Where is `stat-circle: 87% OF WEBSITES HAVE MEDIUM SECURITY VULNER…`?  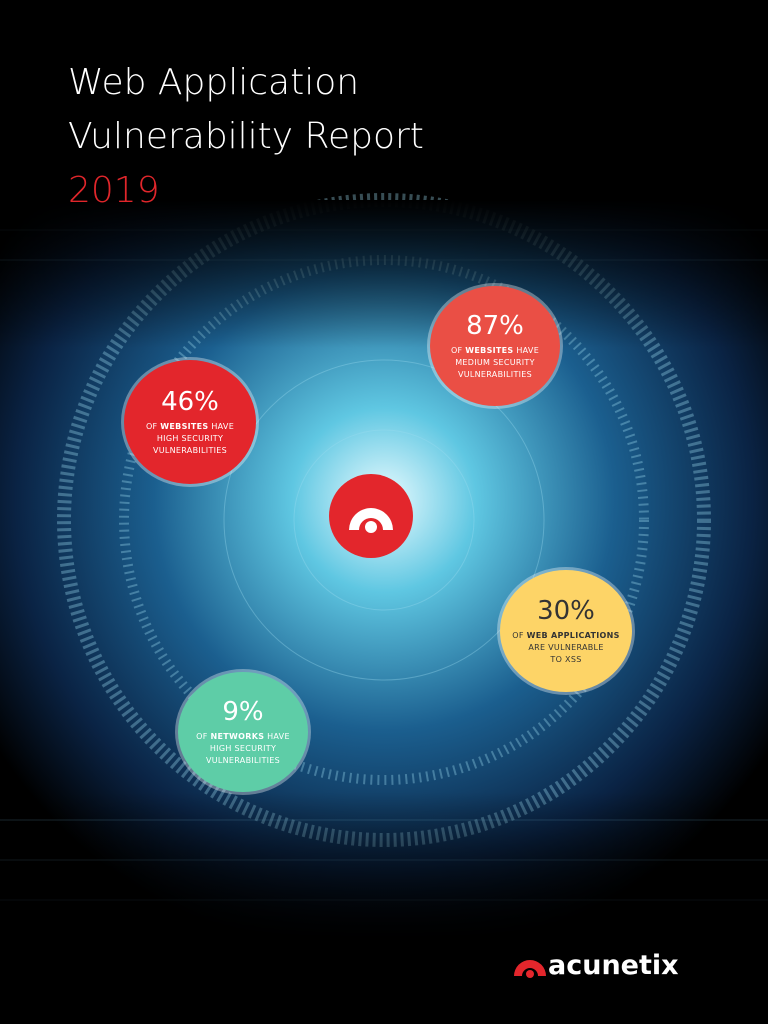
stat-circle: 87% OF WEBSITES HAVE MEDIUM SECURITY VULNER… is located at coordinates (495, 346).